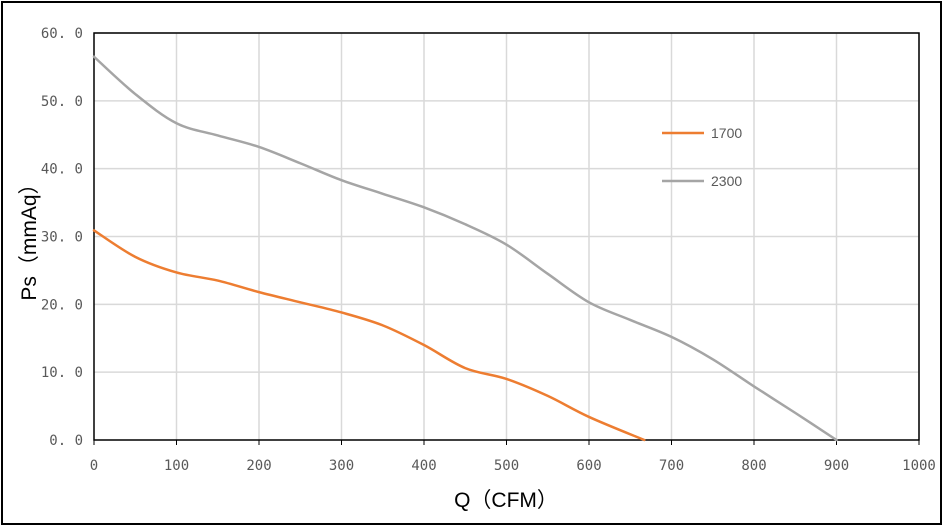  What do you see at coordinates (29, 236) in the screenshot?
I see `y-axis-title: Ps（mmAq）` at bounding box center [29, 236].